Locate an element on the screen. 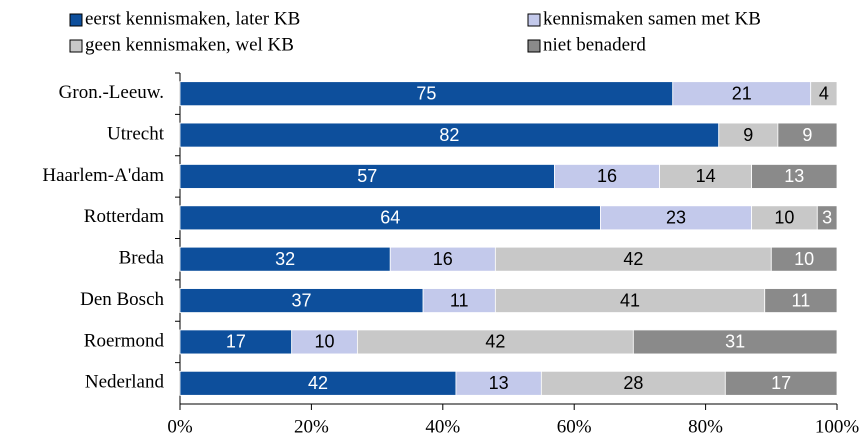 The image size is (862, 444). data-label: 28 is located at coordinates (633, 383).